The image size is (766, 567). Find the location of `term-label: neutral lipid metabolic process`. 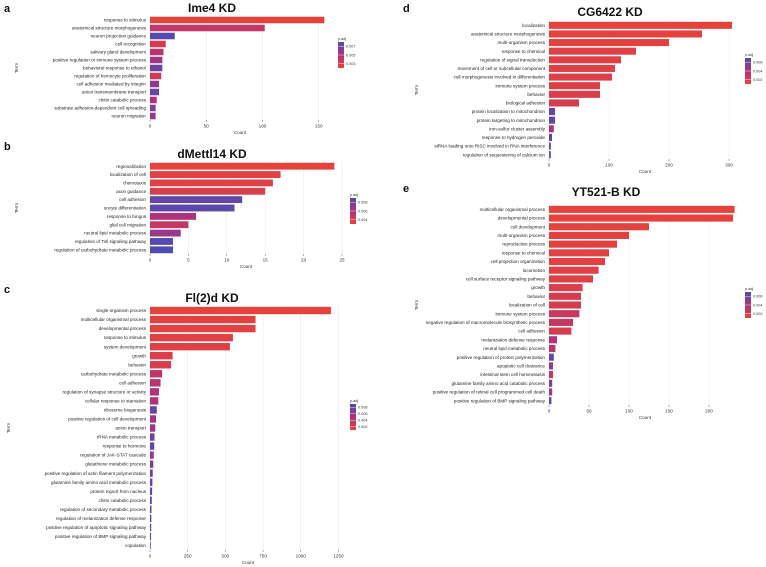

term-label: neutral lipid metabolic process is located at coordinates (115, 233).